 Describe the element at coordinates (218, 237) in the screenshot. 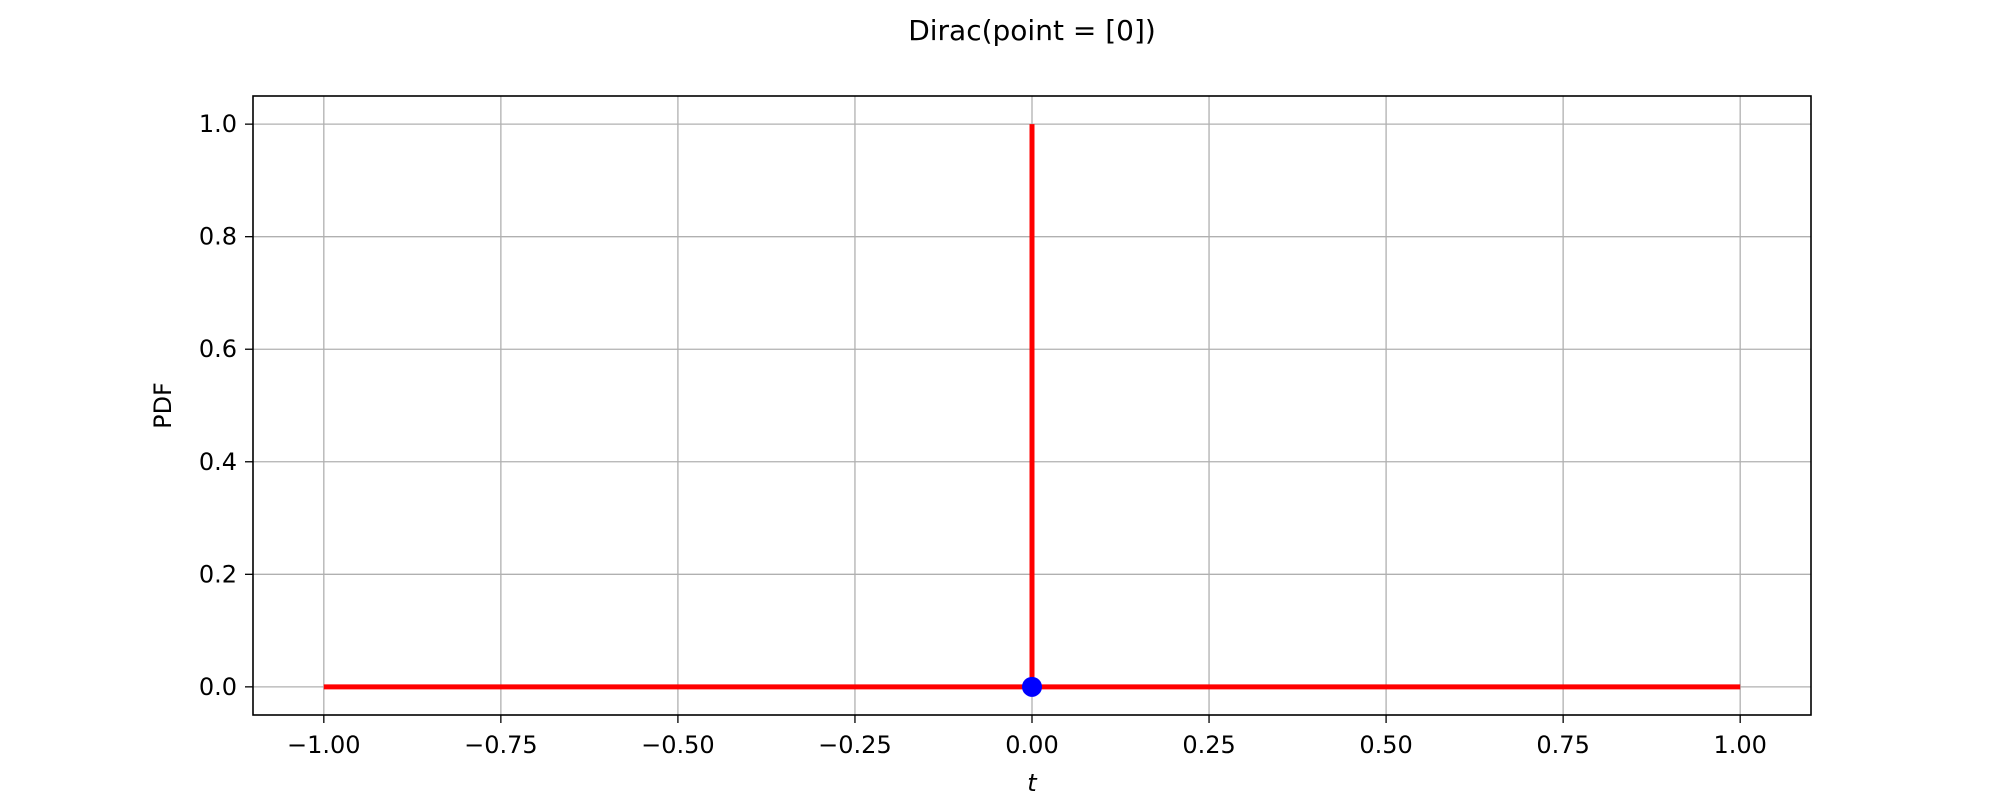

I see `y-tick-label: 0.8` at that location.